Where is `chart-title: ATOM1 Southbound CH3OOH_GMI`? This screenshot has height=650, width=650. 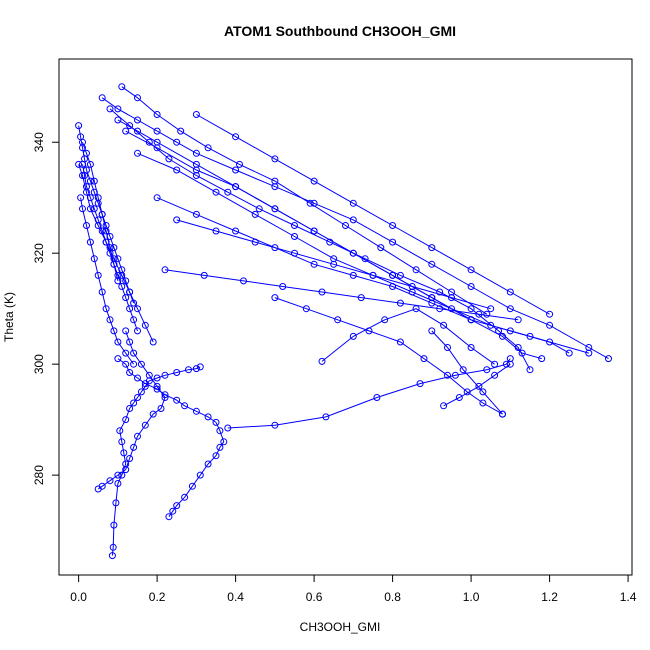 chart-title: ATOM1 Southbound CH3OOH_GMI is located at coordinates (340, 31).